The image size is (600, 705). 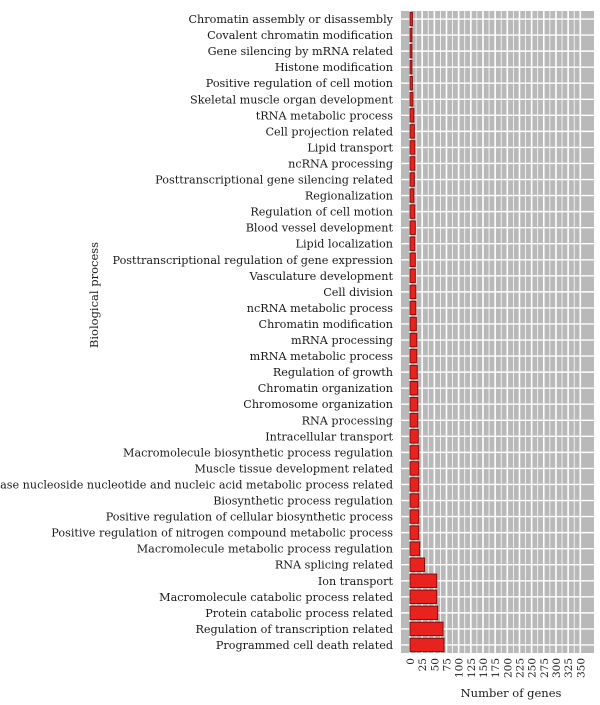 I want to click on category-label: Regulation of cell motion, so click(x=321, y=212).